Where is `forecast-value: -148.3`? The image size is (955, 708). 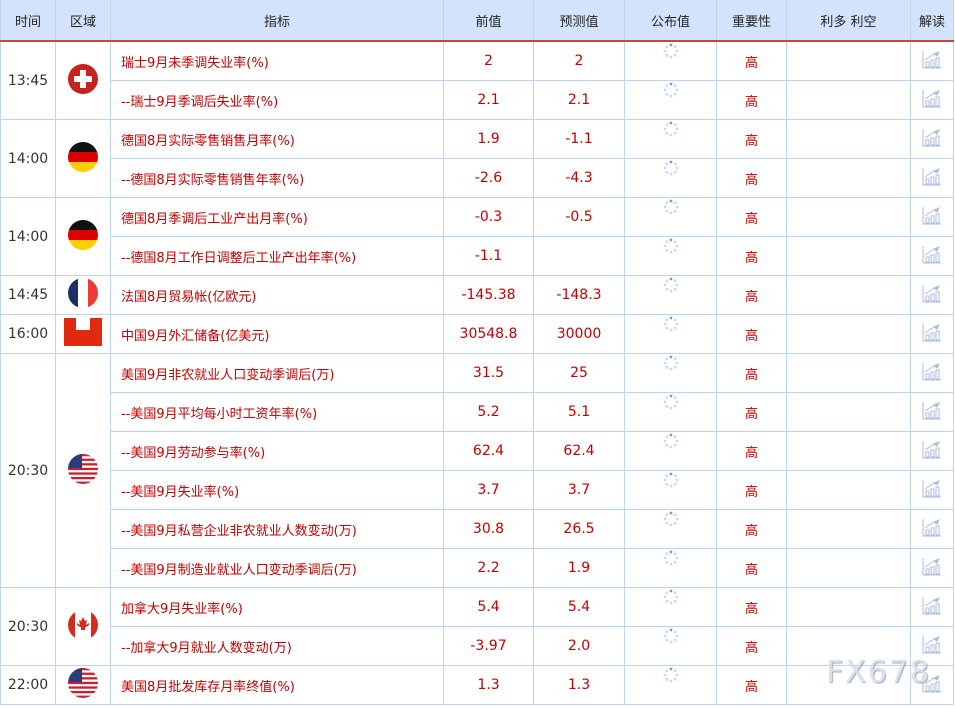
forecast-value: -148.3 is located at coordinates (579, 295).